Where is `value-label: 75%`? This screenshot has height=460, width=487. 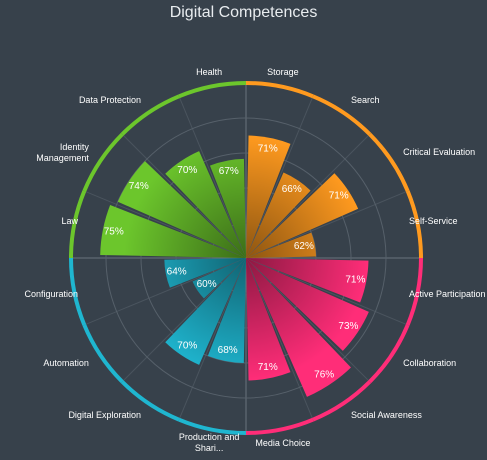
value-label: 75% is located at coordinates (114, 231).